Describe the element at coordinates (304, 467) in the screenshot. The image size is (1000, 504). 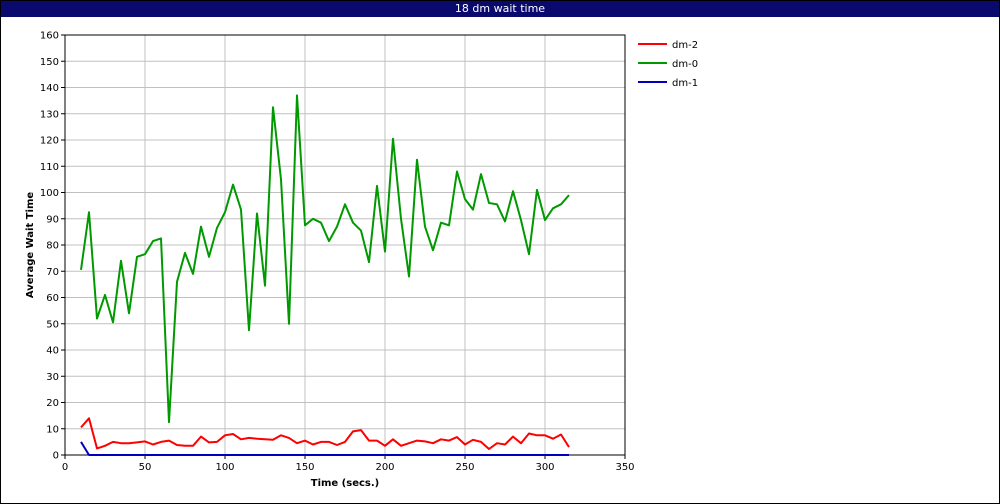
I see `x-tick-label: 150` at that location.